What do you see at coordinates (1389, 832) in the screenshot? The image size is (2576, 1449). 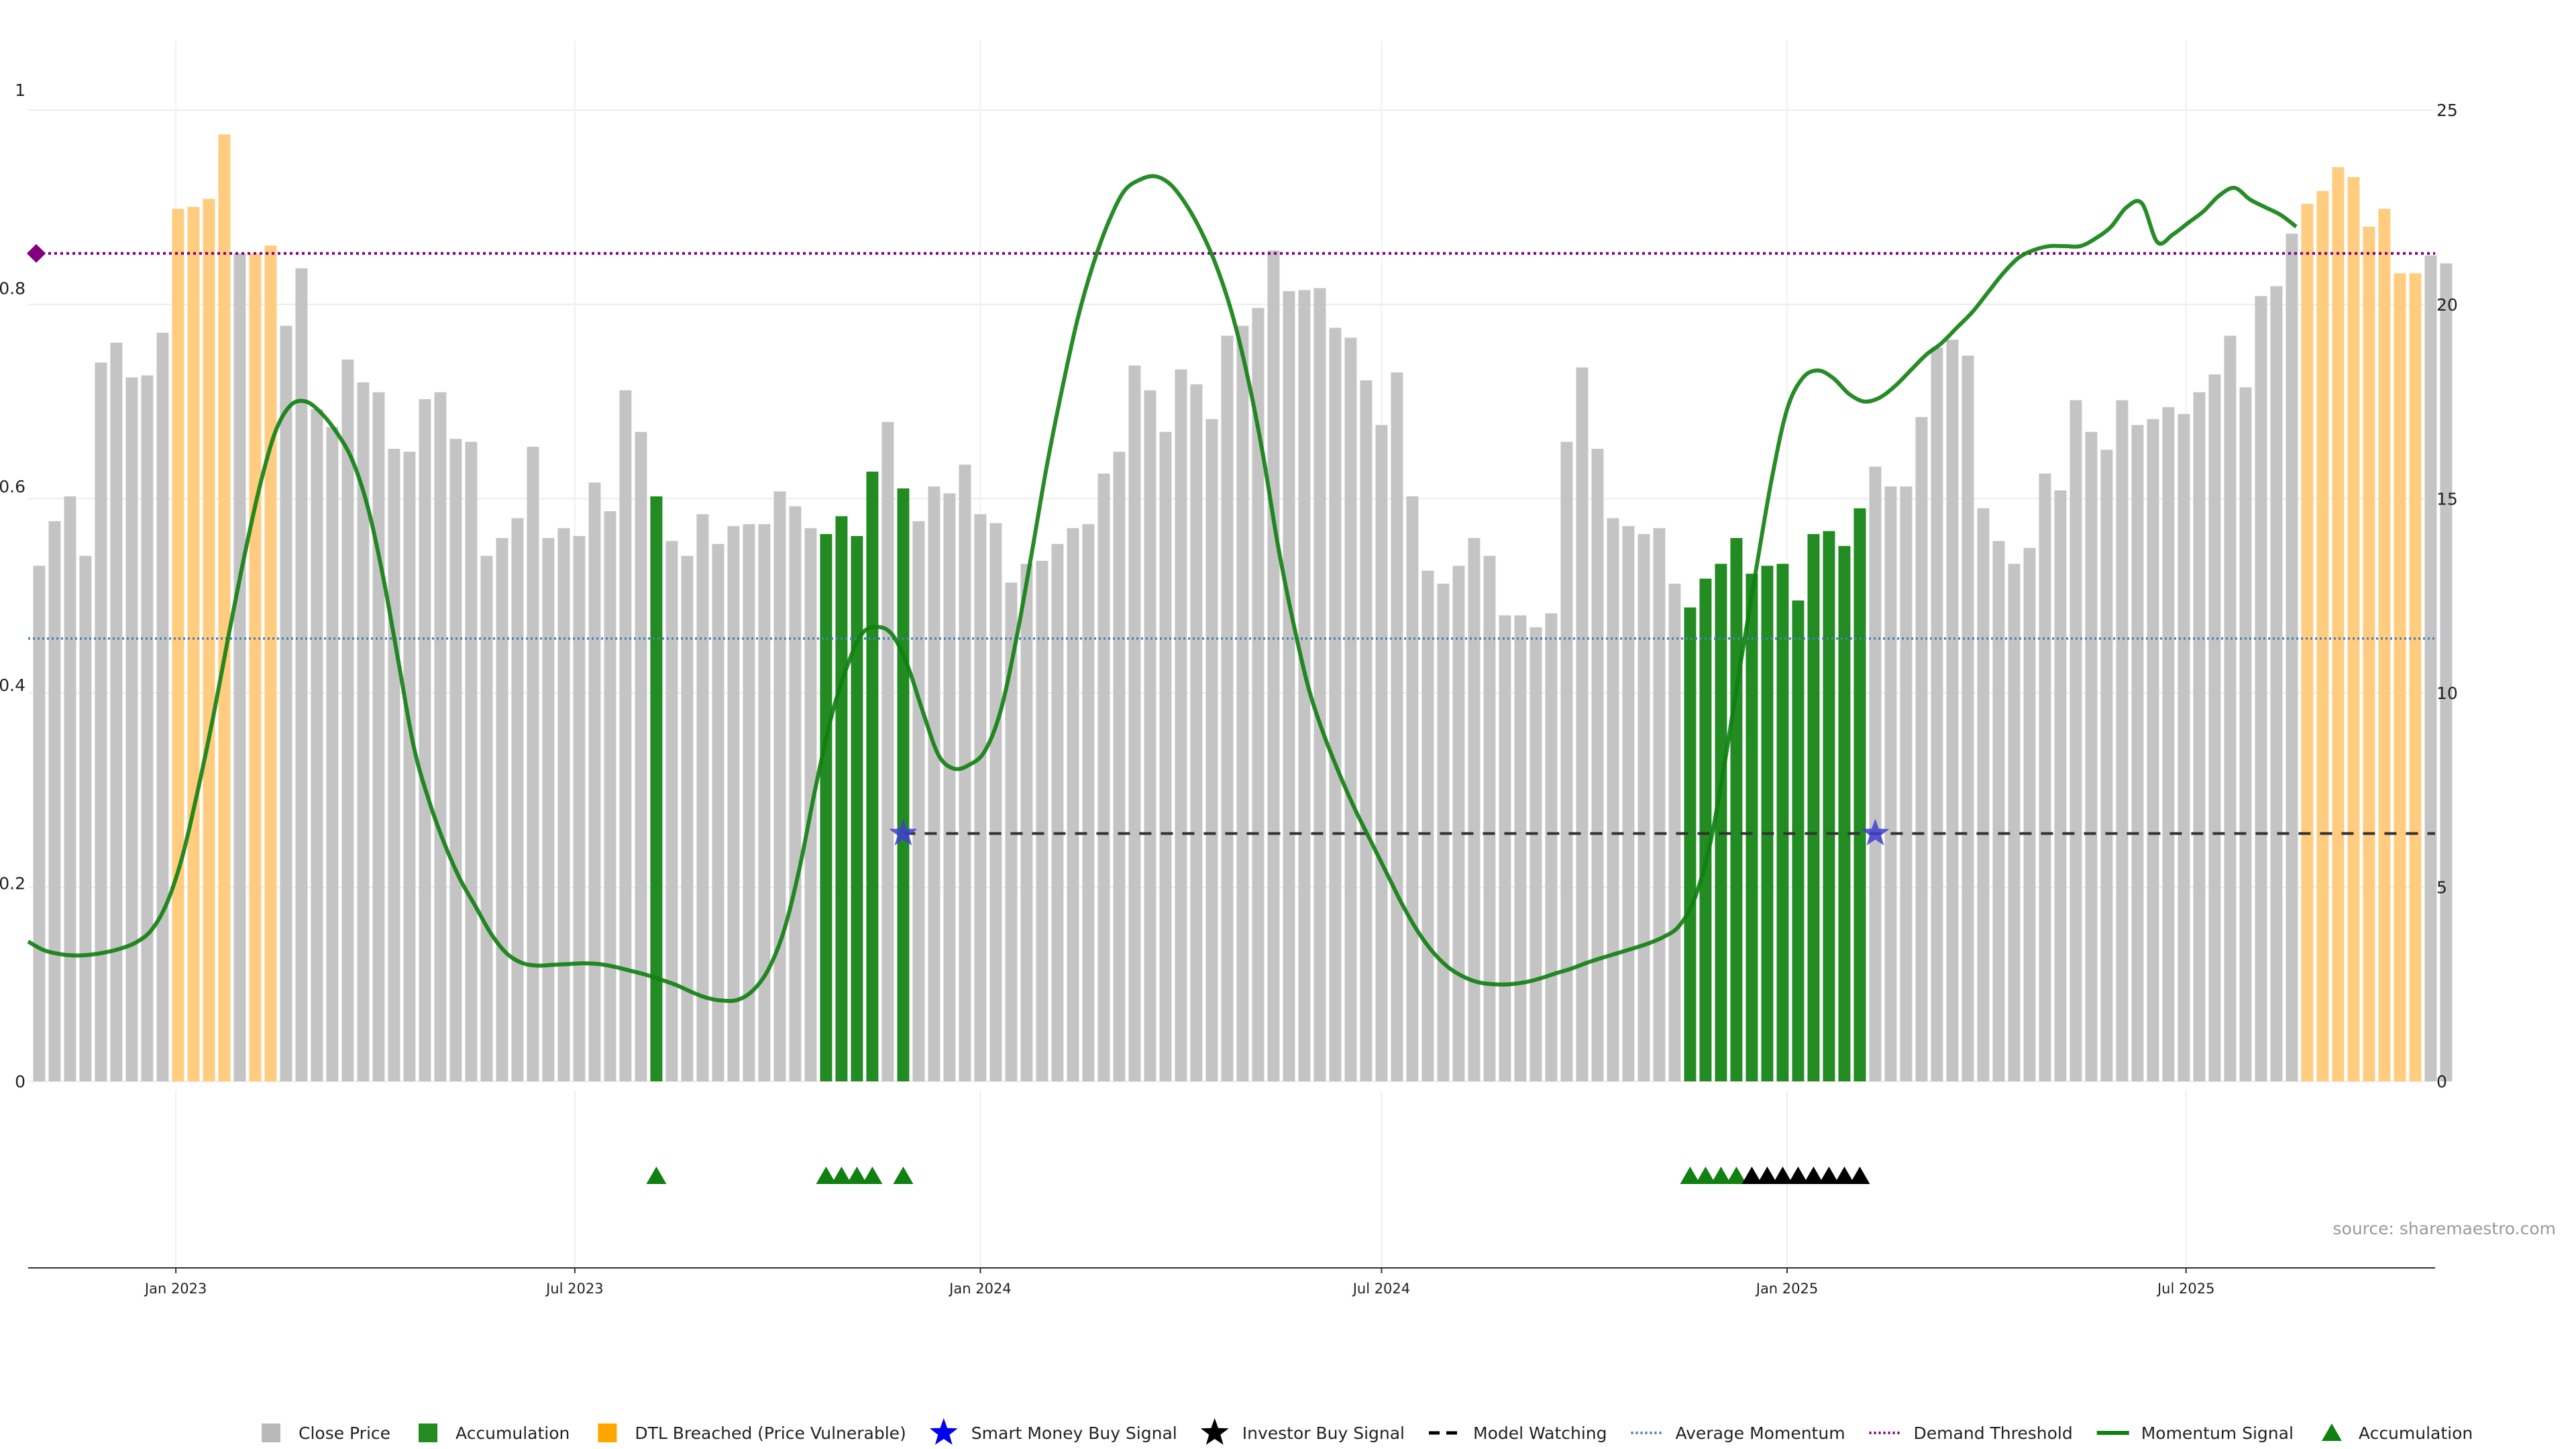 I see `signal-markers` at bounding box center [1389, 832].